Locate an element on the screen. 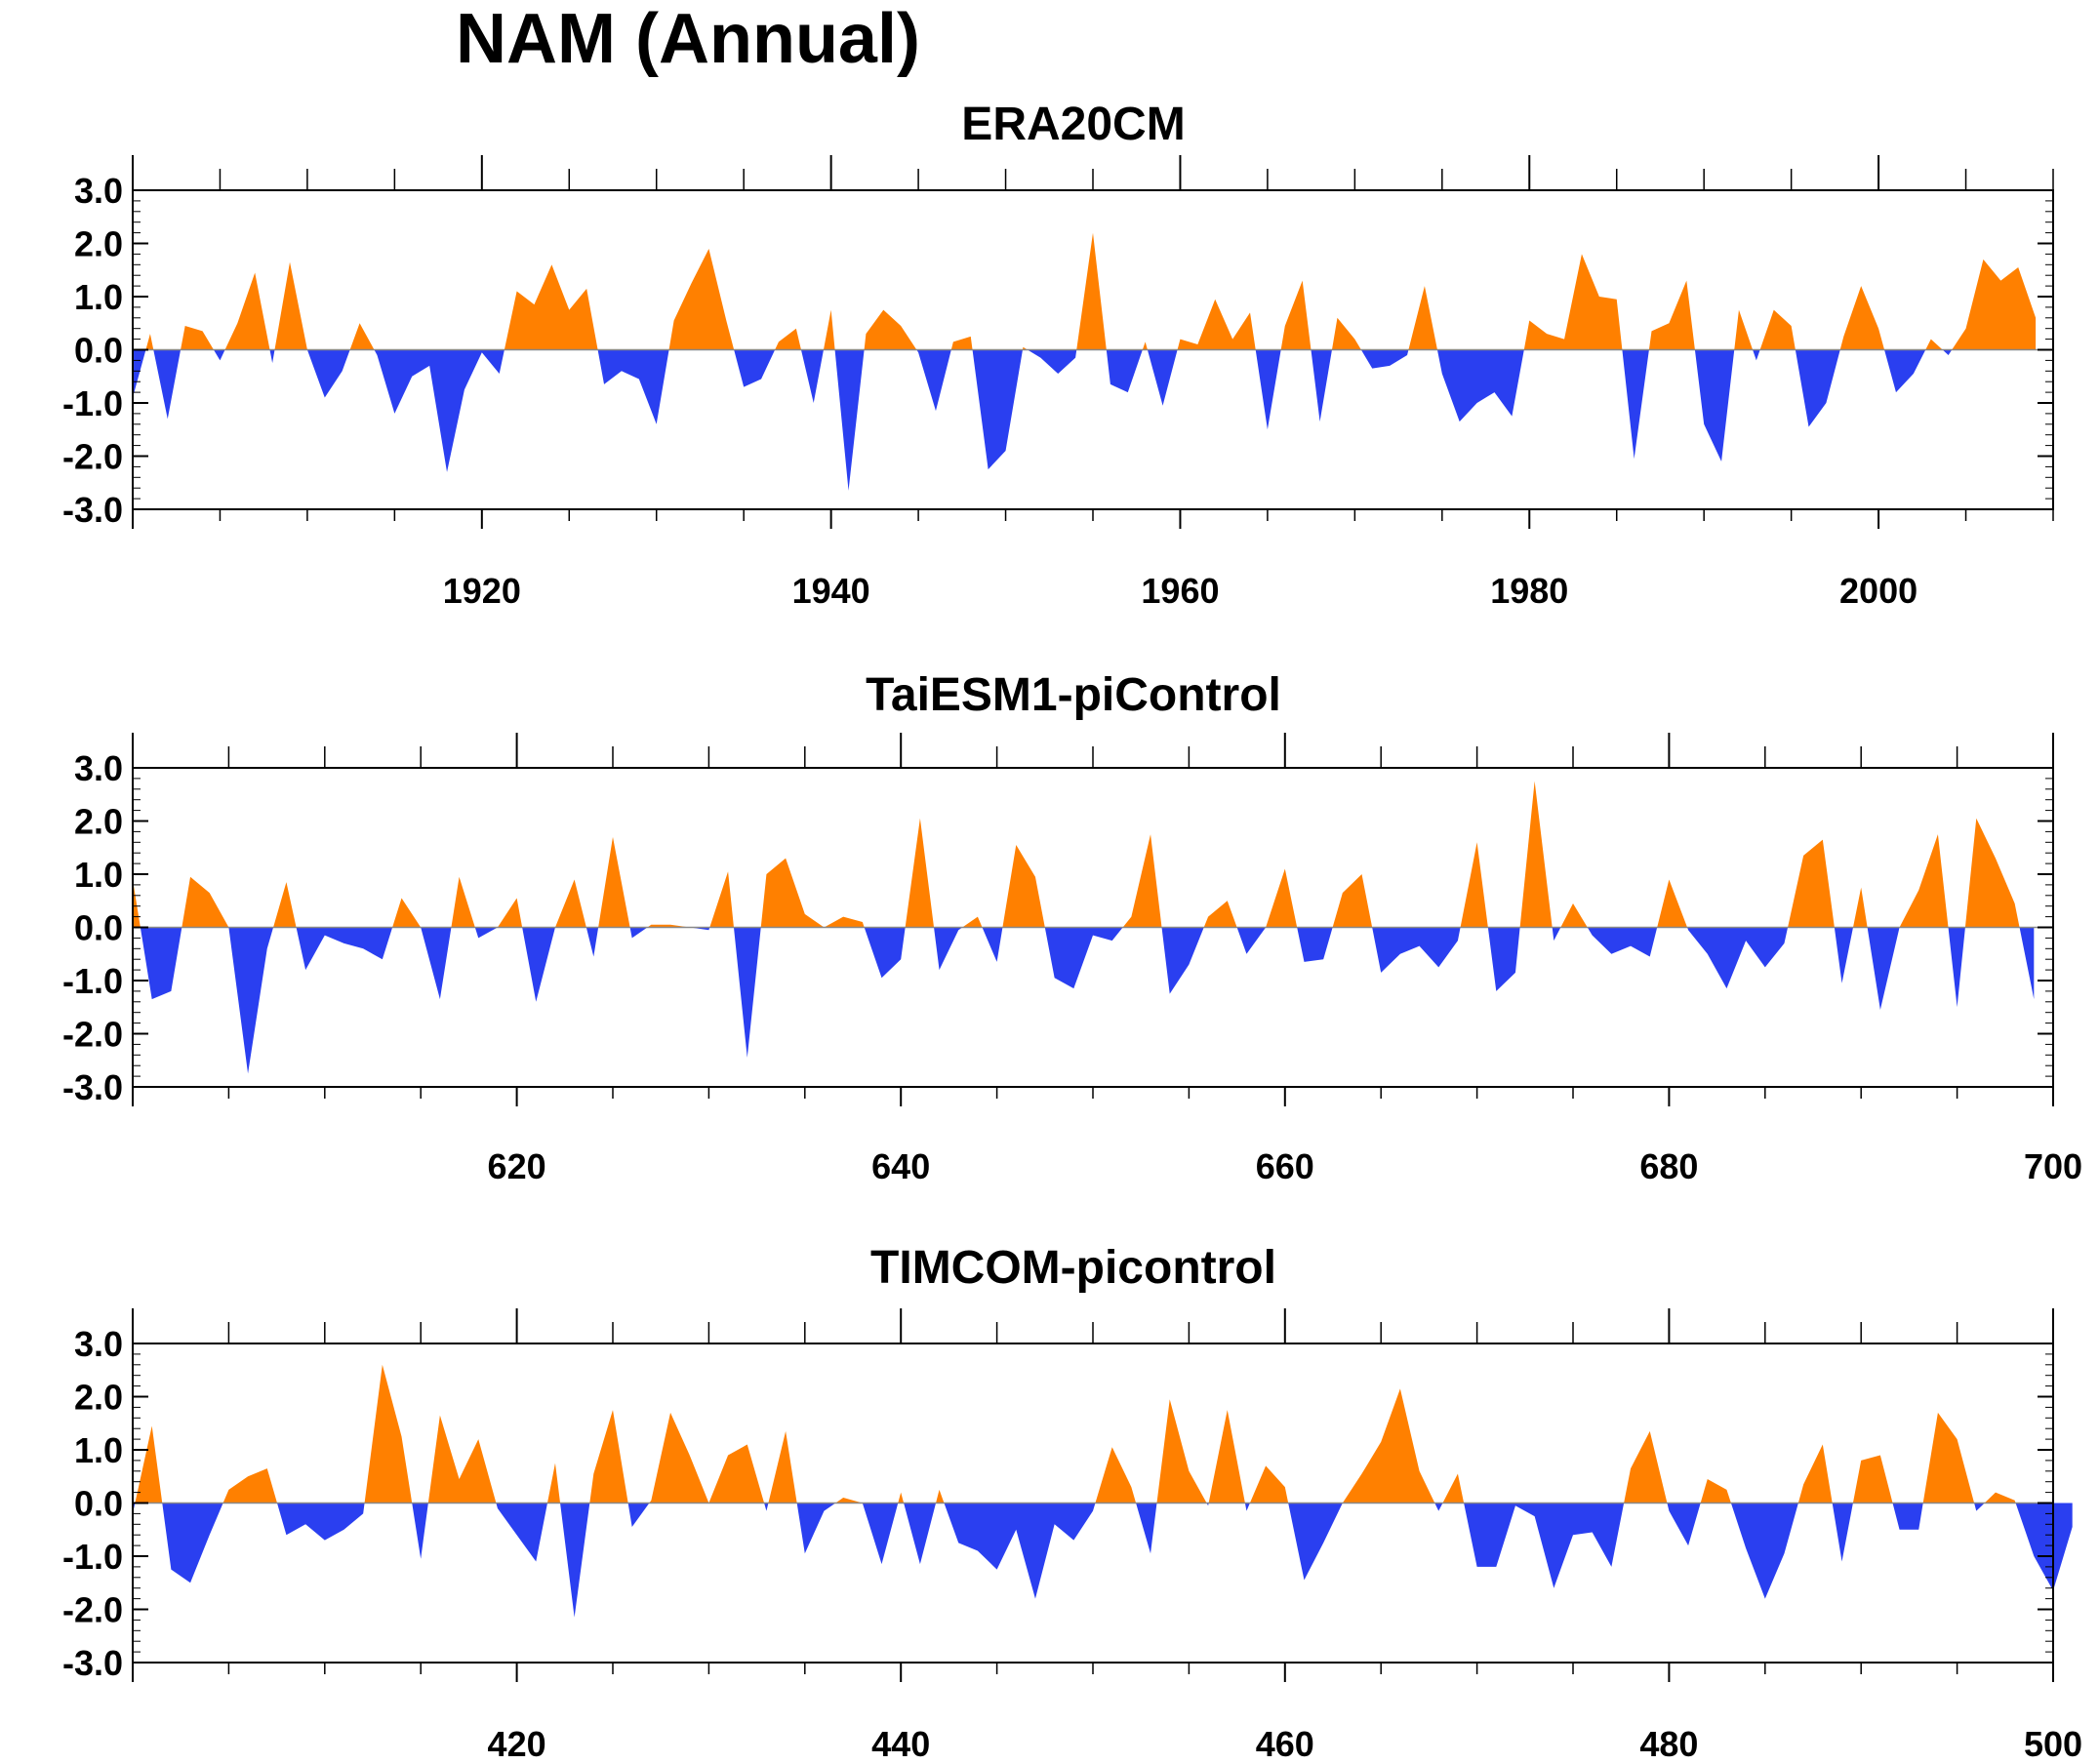 The width and height of the screenshot is (2099, 1764). panel-2-title: TaiESM1-piControl is located at coordinates (1073, 695).